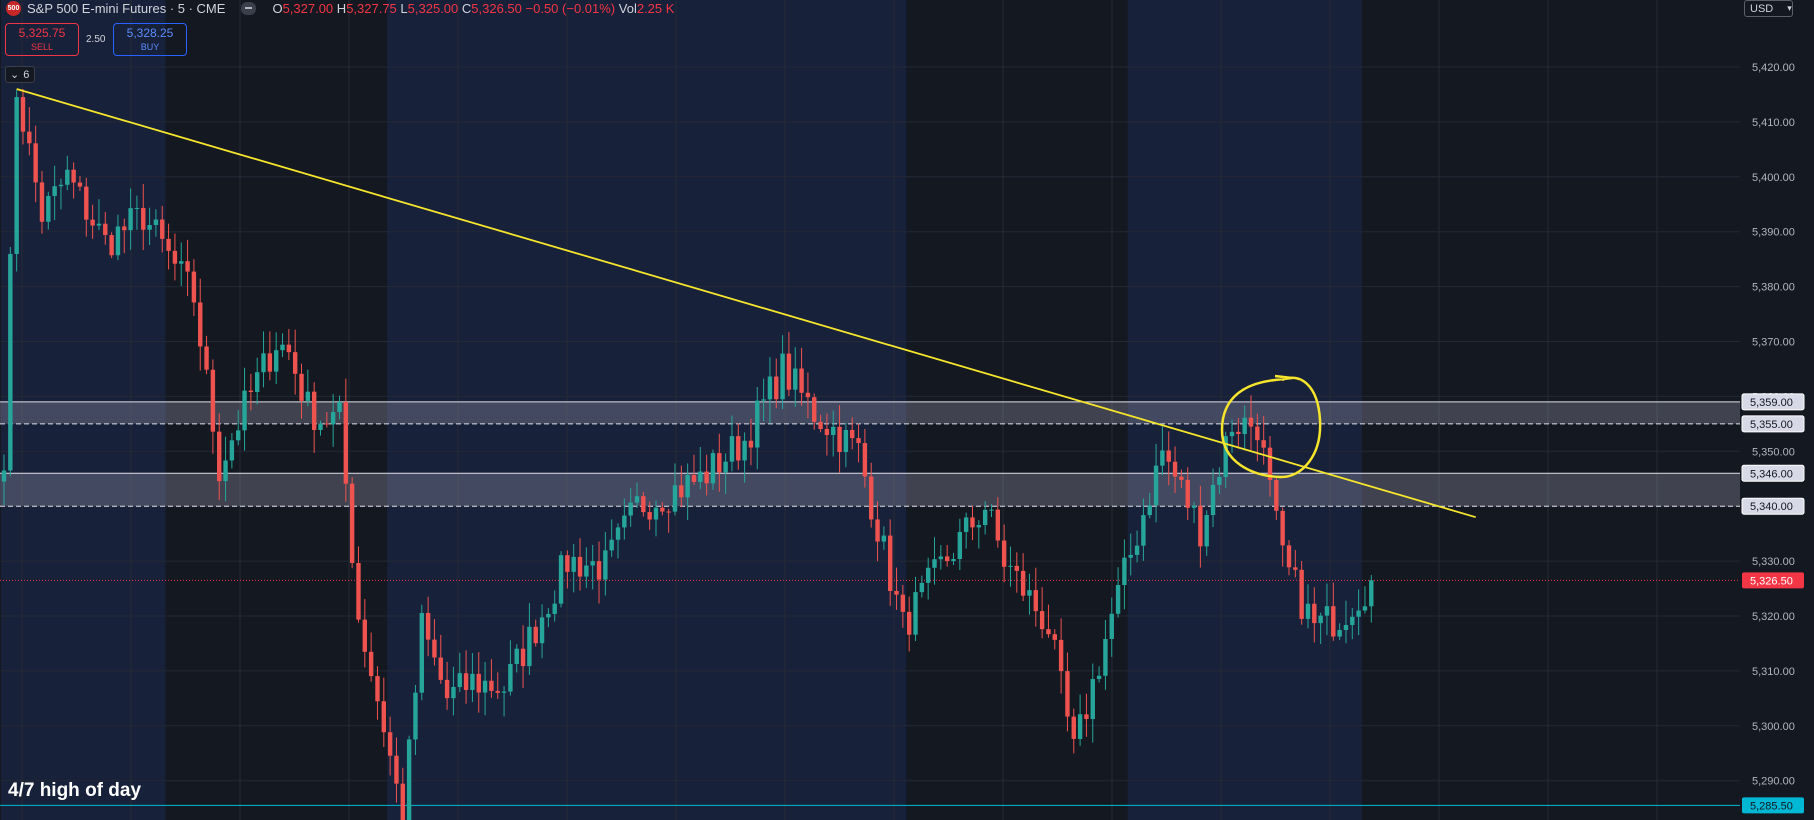 Image resolution: width=1814 pixels, height=820 pixels. What do you see at coordinates (1773, 123) in the screenshot?
I see `y-tick-label: 5,410.00` at bounding box center [1773, 123].